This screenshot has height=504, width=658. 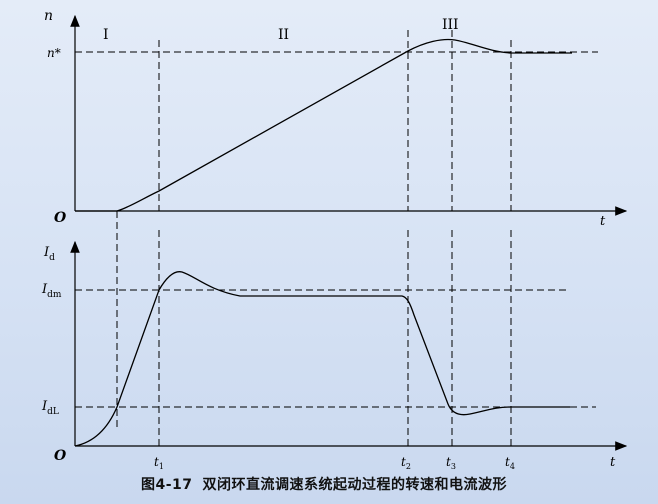 What do you see at coordinates (450, 25) in the screenshot?
I see `stage-label-3: III` at bounding box center [450, 25].